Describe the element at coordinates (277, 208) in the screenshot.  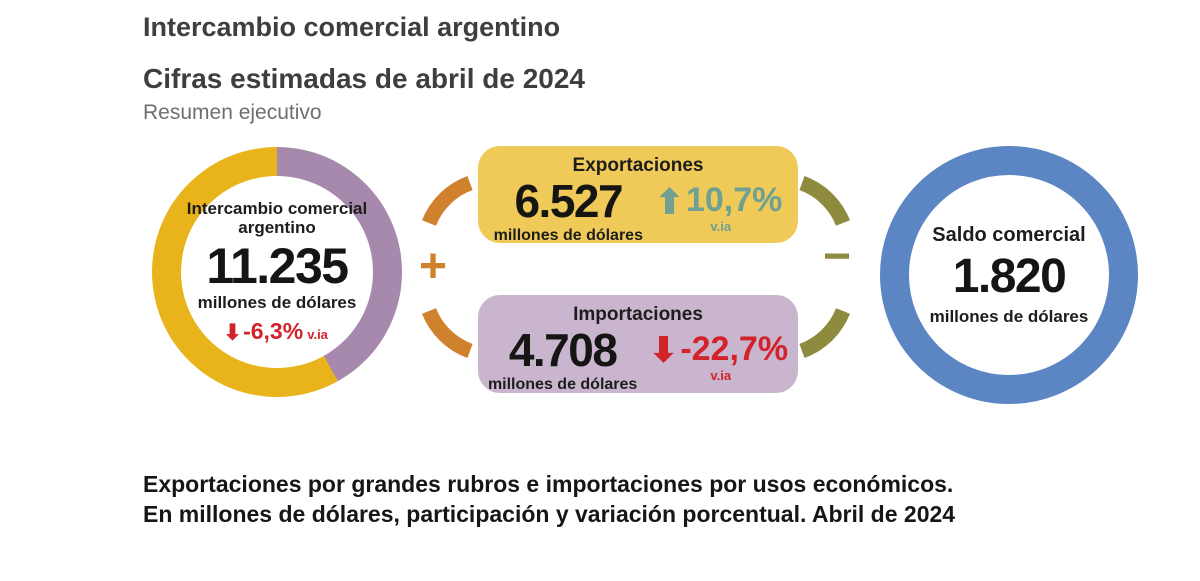
I see `donut-label-line1: Intercambio comercial` at that location.